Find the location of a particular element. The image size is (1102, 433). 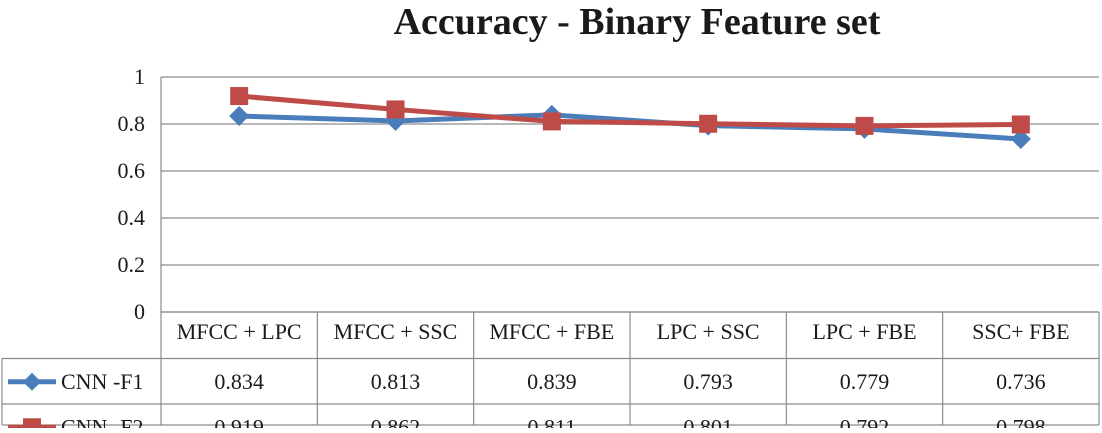

data-label: 0.793 is located at coordinates (708, 381).